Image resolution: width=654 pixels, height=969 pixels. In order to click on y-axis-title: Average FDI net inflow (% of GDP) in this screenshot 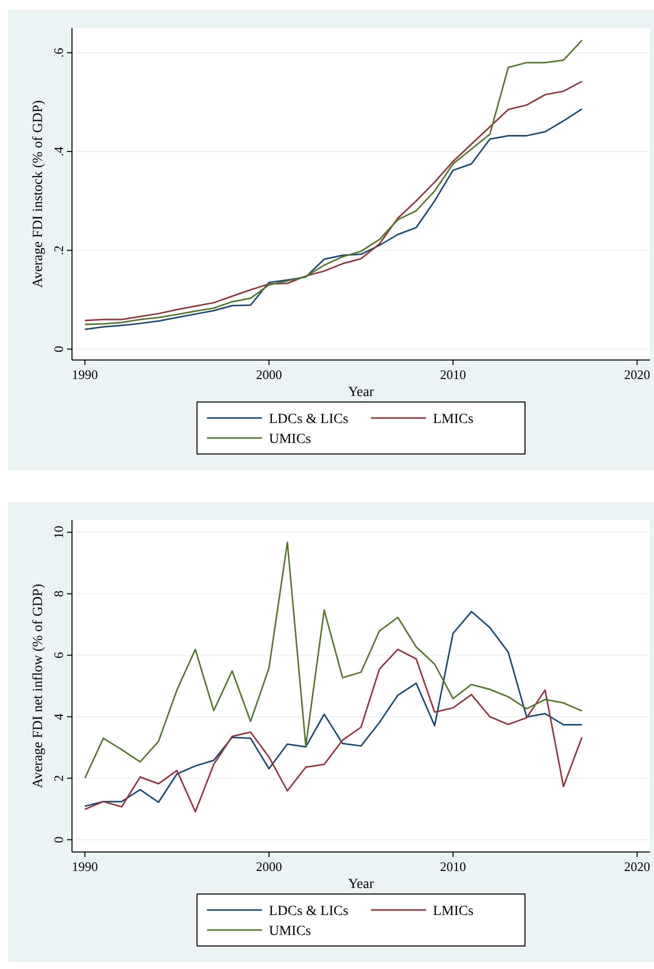, I will do `click(38, 686)`.